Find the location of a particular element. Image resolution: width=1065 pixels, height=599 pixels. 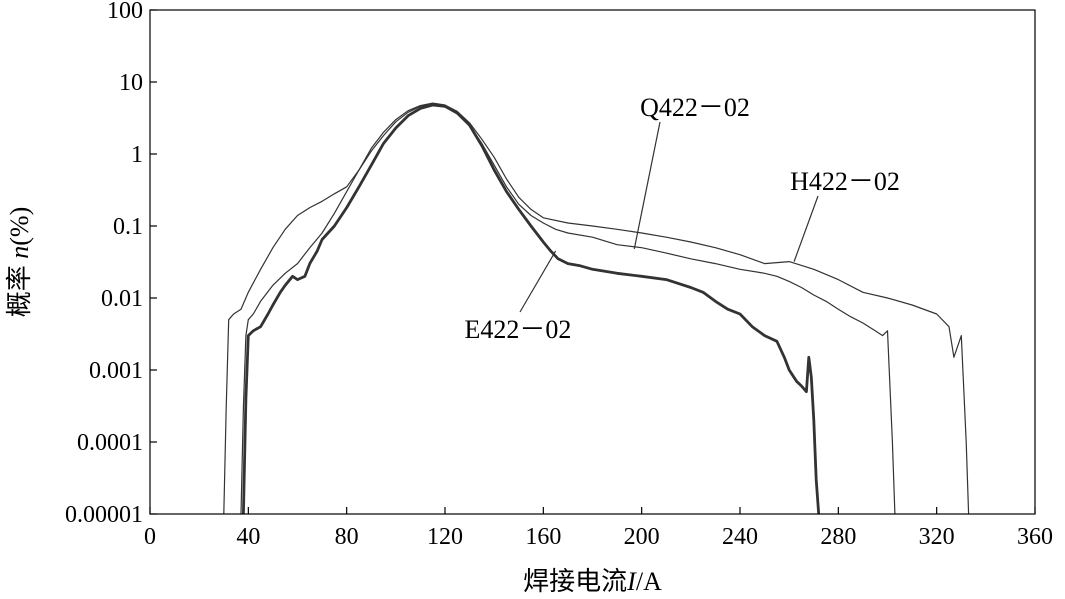

x-tick-label: 40 is located at coordinates (248, 537).